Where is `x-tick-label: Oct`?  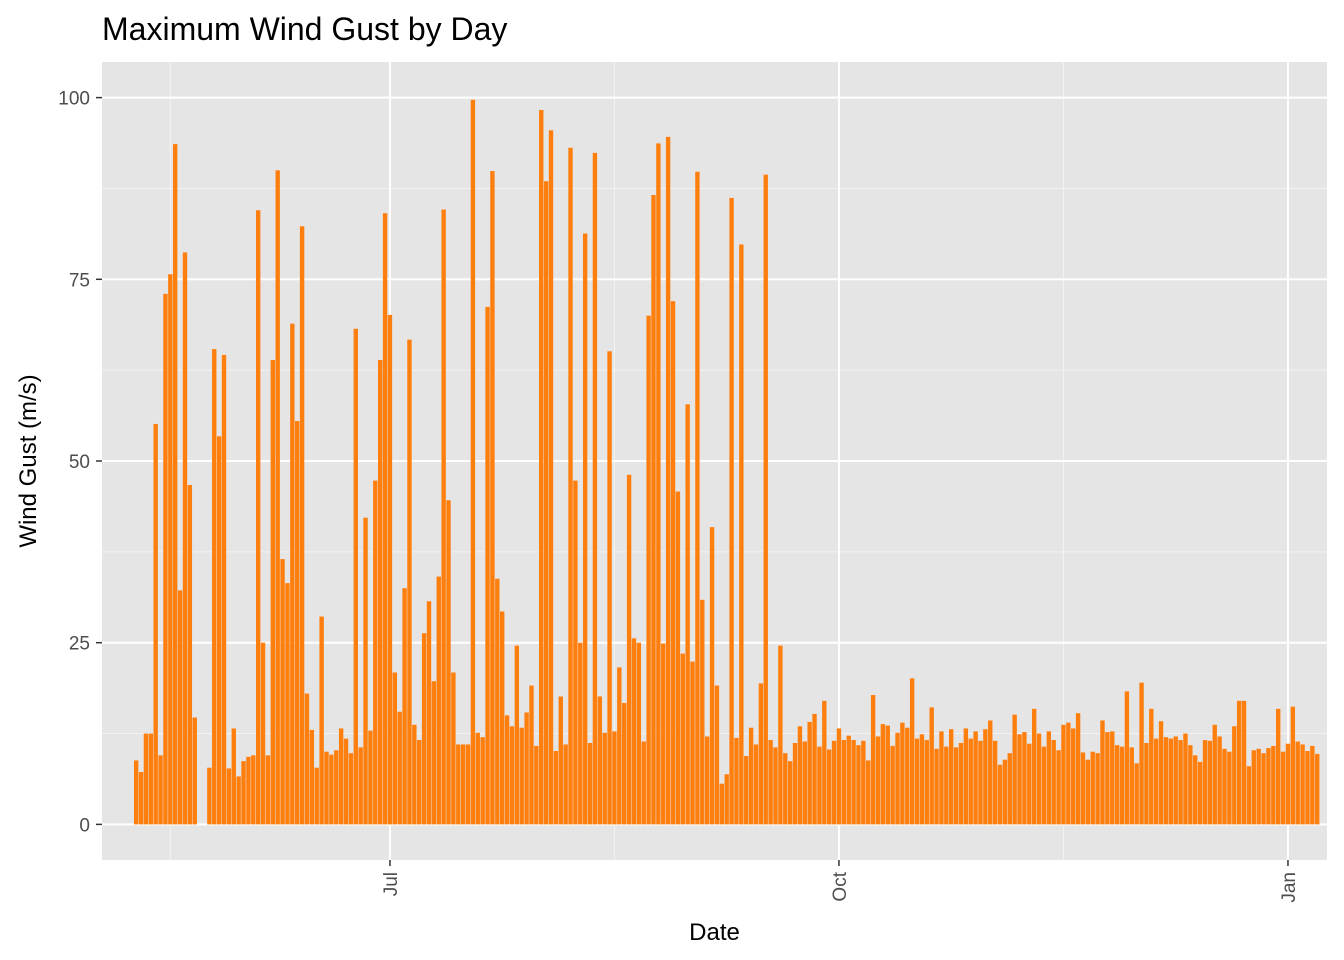
x-tick-label: Oct is located at coordinates (840, 886).